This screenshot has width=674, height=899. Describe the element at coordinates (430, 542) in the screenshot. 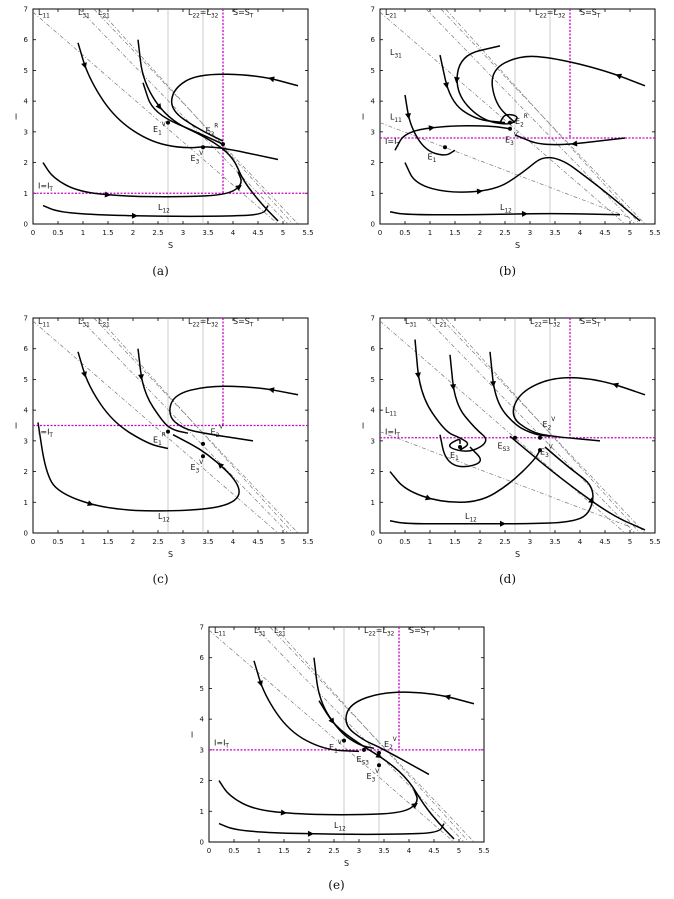

I see `x-tick-label: 1` at that location.